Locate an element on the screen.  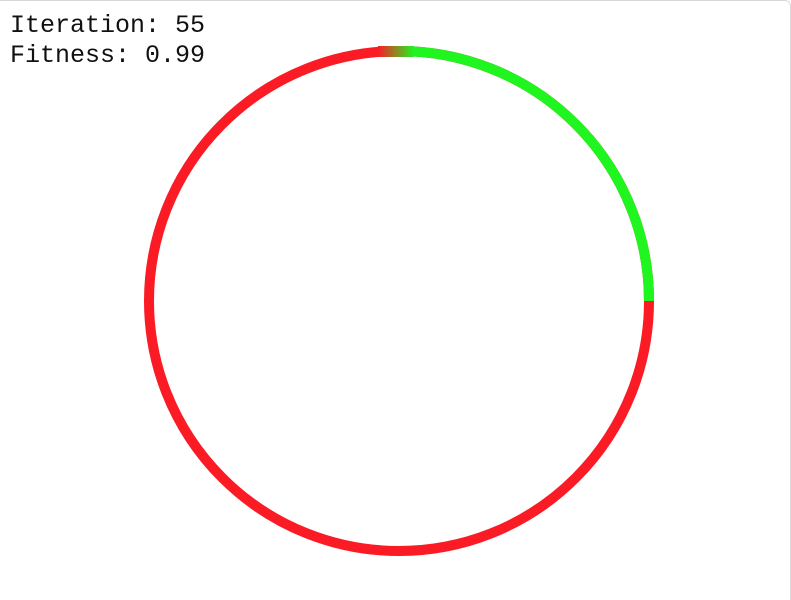
ring-seam is located at coordinates (396, 51).